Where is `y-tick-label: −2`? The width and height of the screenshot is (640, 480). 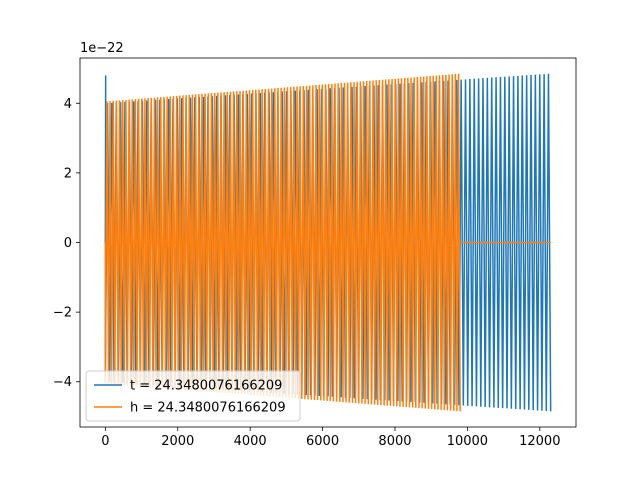 y-tick-label: −2 is located at coordinates (62, 313).